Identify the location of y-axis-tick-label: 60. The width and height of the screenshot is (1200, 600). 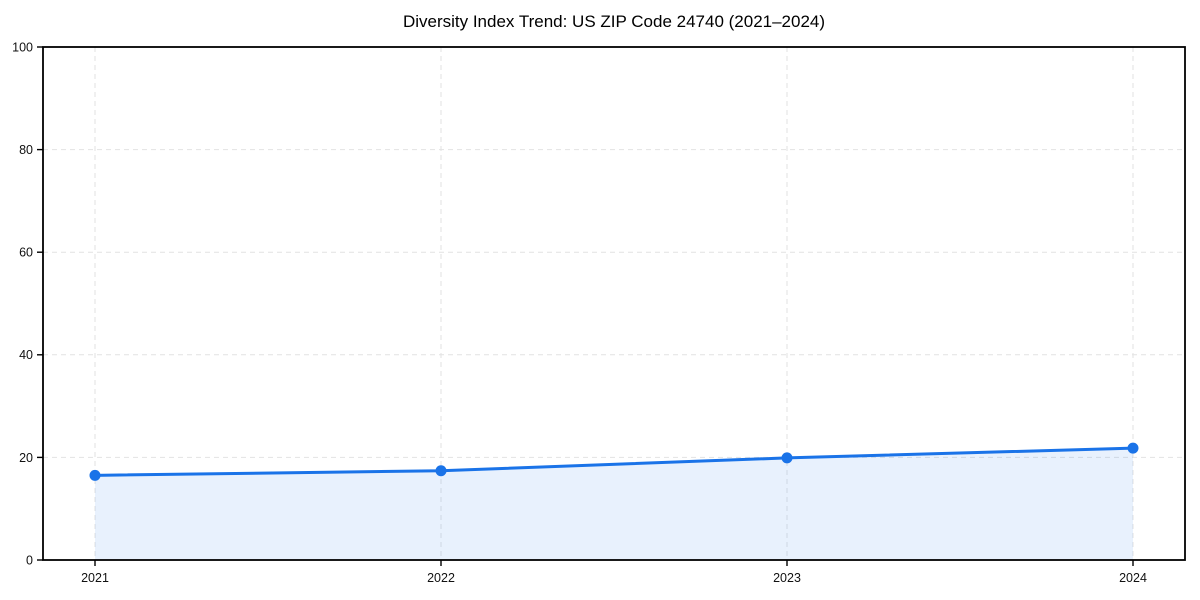
(26, 253).